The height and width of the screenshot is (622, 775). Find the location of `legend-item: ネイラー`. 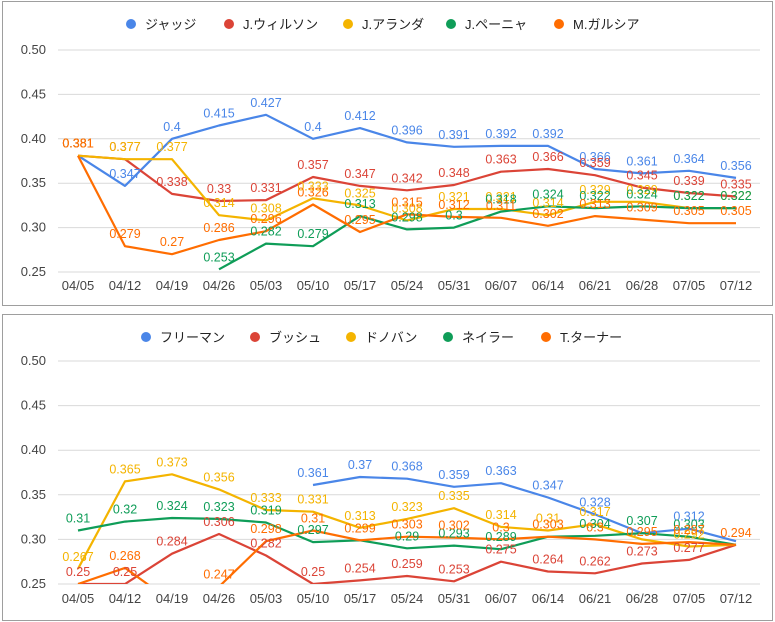

legend-item: ネイラー is located at coordinates (478, 337).